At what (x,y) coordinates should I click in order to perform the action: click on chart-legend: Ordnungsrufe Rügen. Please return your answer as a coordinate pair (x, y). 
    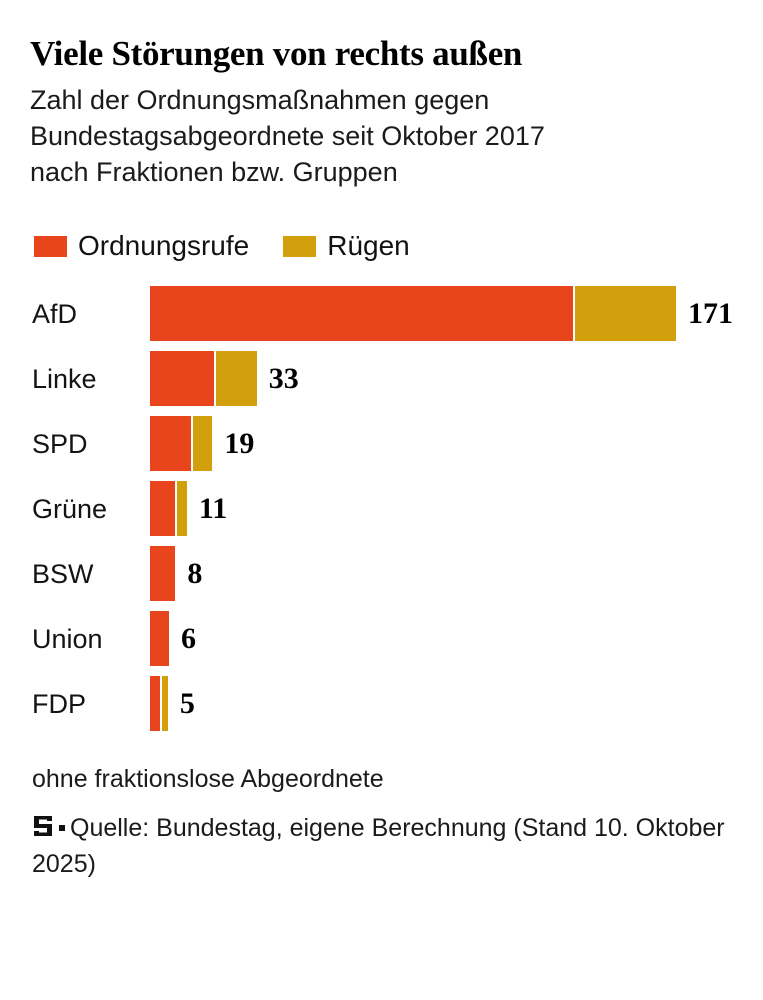
    Looking at the image, I should click on (381, 246).